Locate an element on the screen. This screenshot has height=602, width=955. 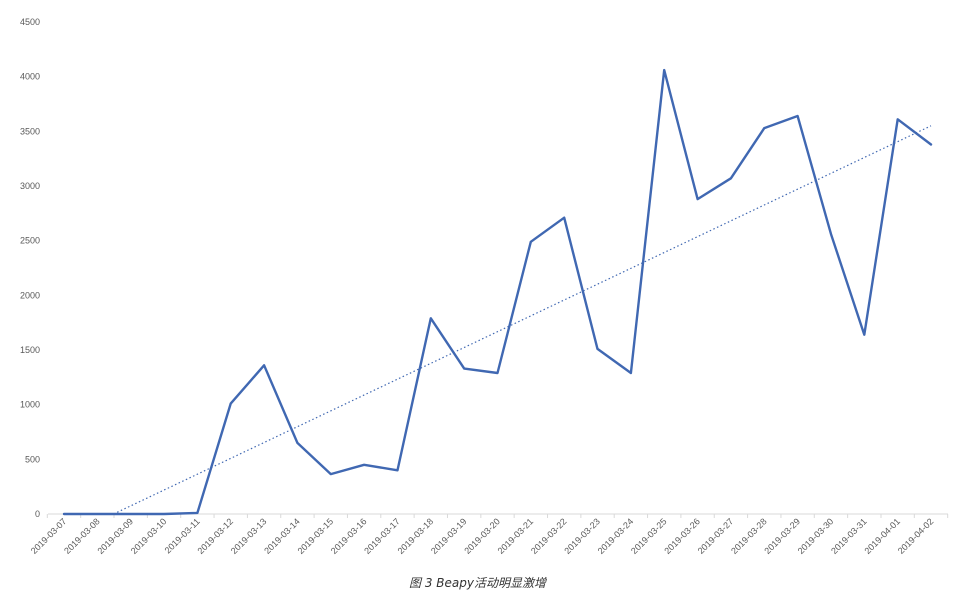
y-axis: 0 500 1000 1500 2000 2500 3000 3500 4000 4500 is located at coordinates (30, 268).